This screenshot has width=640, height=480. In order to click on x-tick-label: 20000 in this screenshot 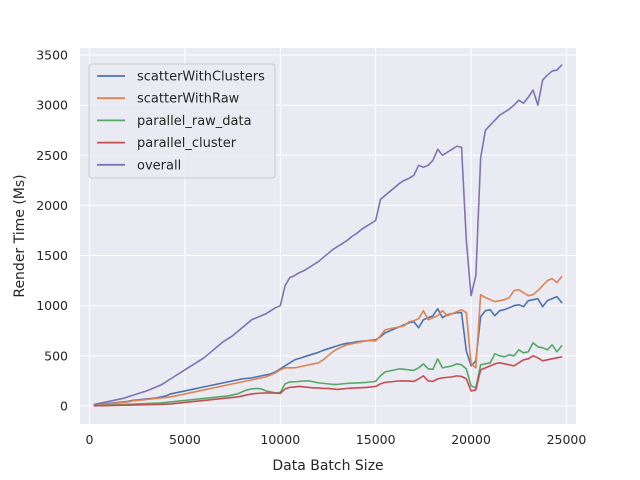, I will do `click(471, 439)`.